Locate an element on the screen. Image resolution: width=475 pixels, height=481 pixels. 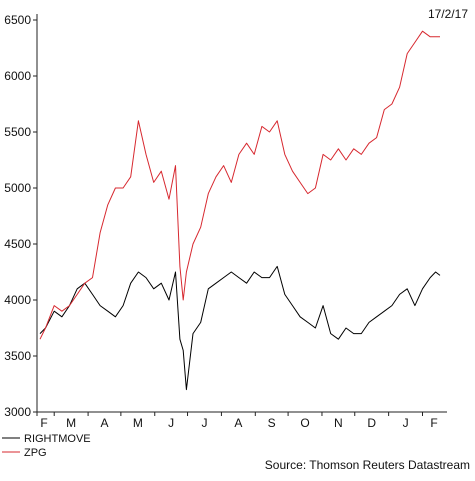
x-tick-label: S is located at coordinates (272, 423).